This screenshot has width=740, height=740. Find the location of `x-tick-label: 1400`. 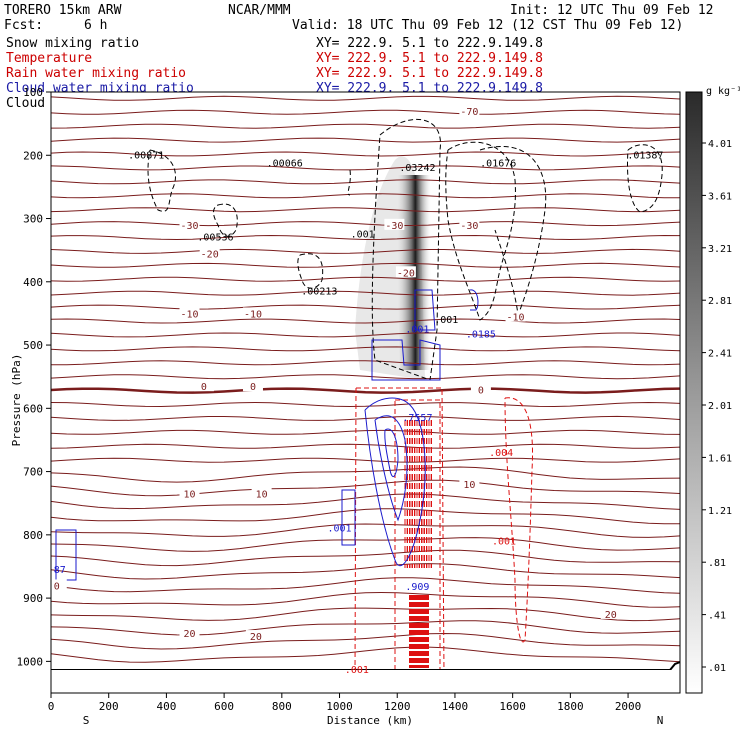

x-tick-label: 1400 is located at coordinates (455, 706).